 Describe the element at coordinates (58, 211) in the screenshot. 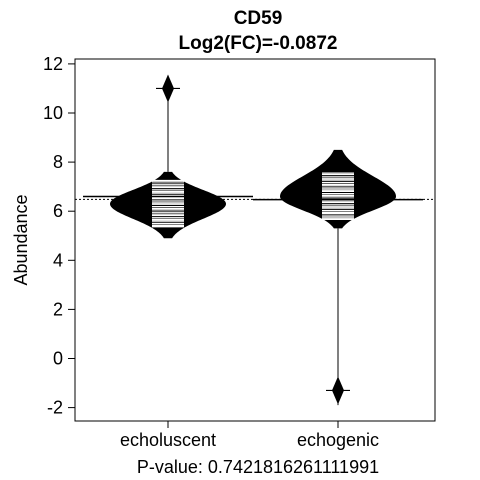

I see `y-tick-label: 6` at that location.